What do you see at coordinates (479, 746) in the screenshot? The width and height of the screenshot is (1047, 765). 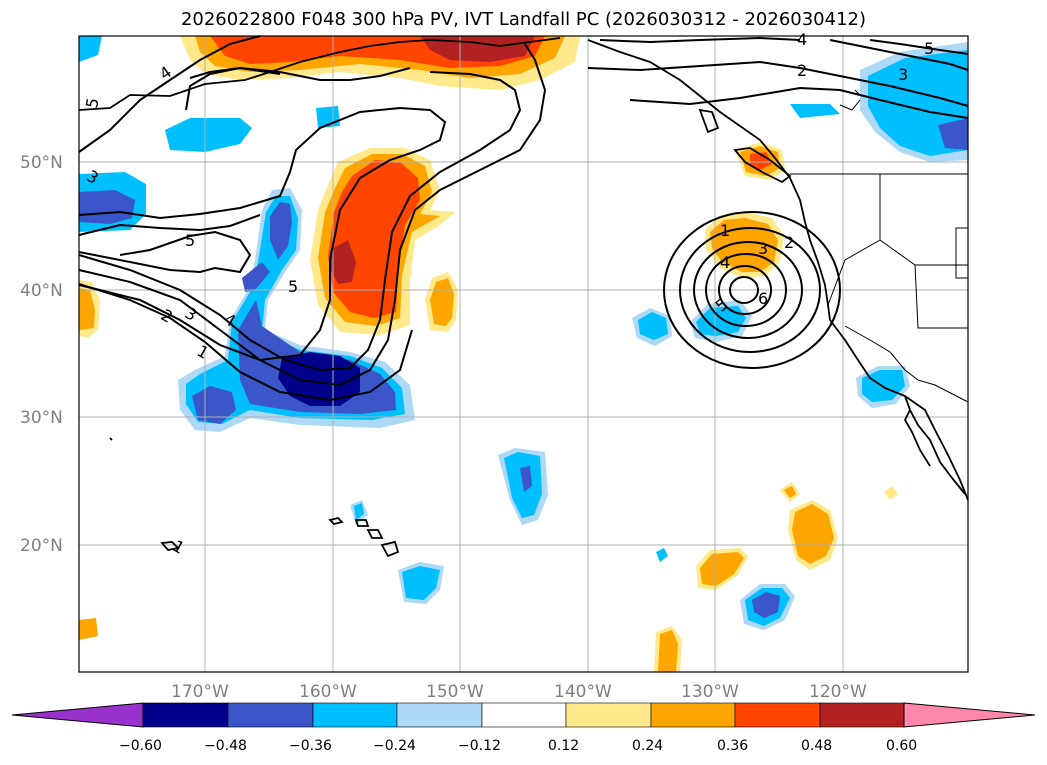 I see `colorbar-tick: −0.12` at bounding box center [479, 746].